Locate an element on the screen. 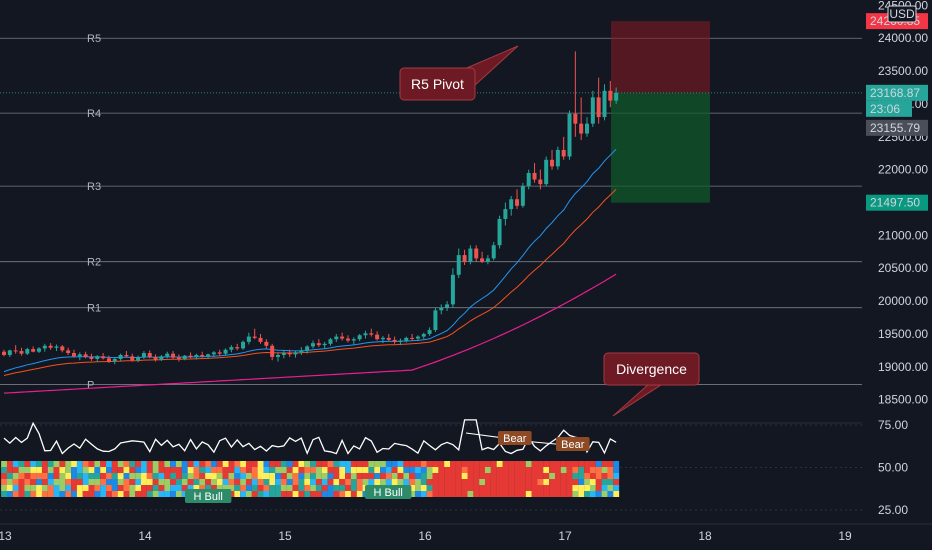 This screenshot has height=550, width=932. countdown-tag: 23:06 is located at coordinates (889, 108).